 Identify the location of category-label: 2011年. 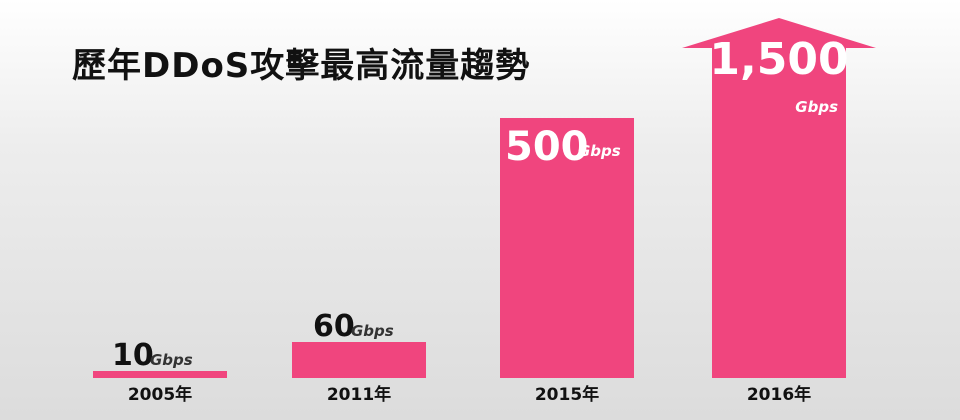
(359, 394).